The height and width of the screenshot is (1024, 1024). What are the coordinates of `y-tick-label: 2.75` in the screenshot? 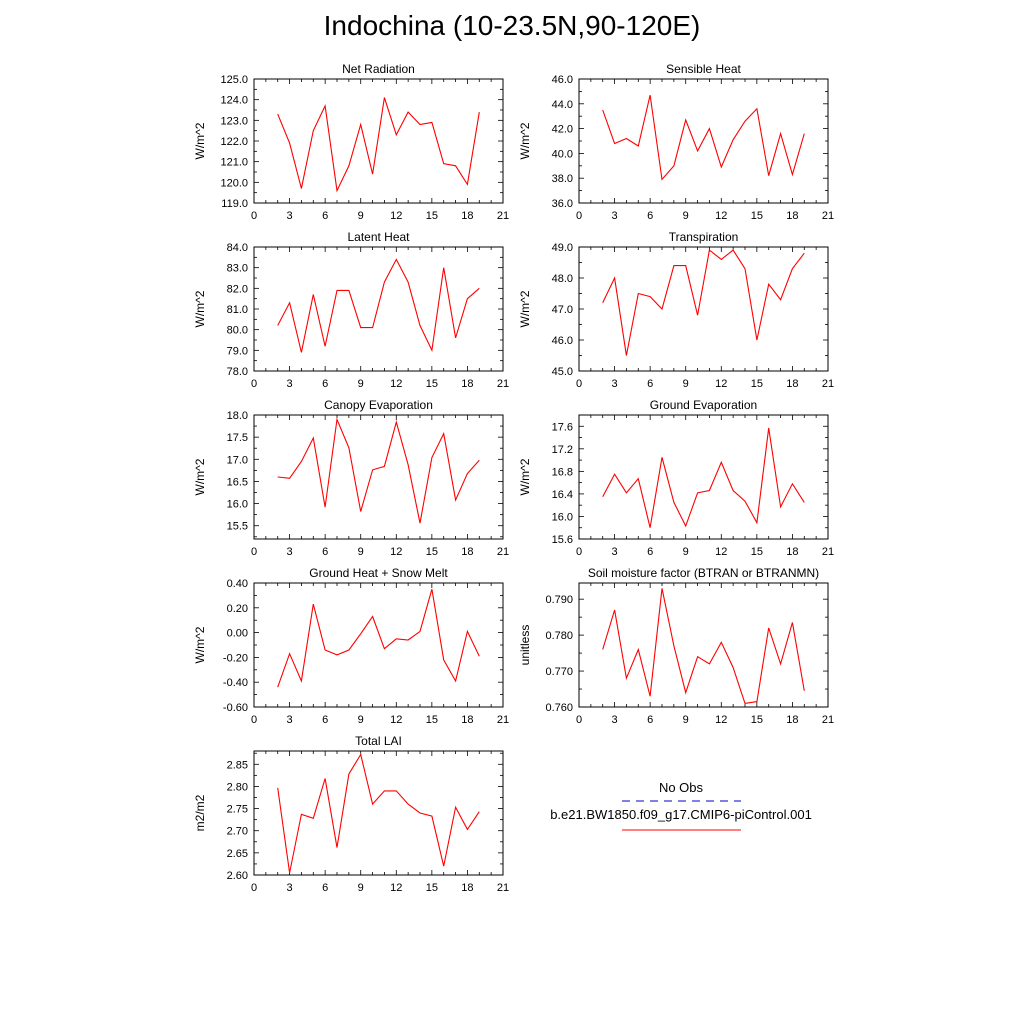 It's located at (237, 810).